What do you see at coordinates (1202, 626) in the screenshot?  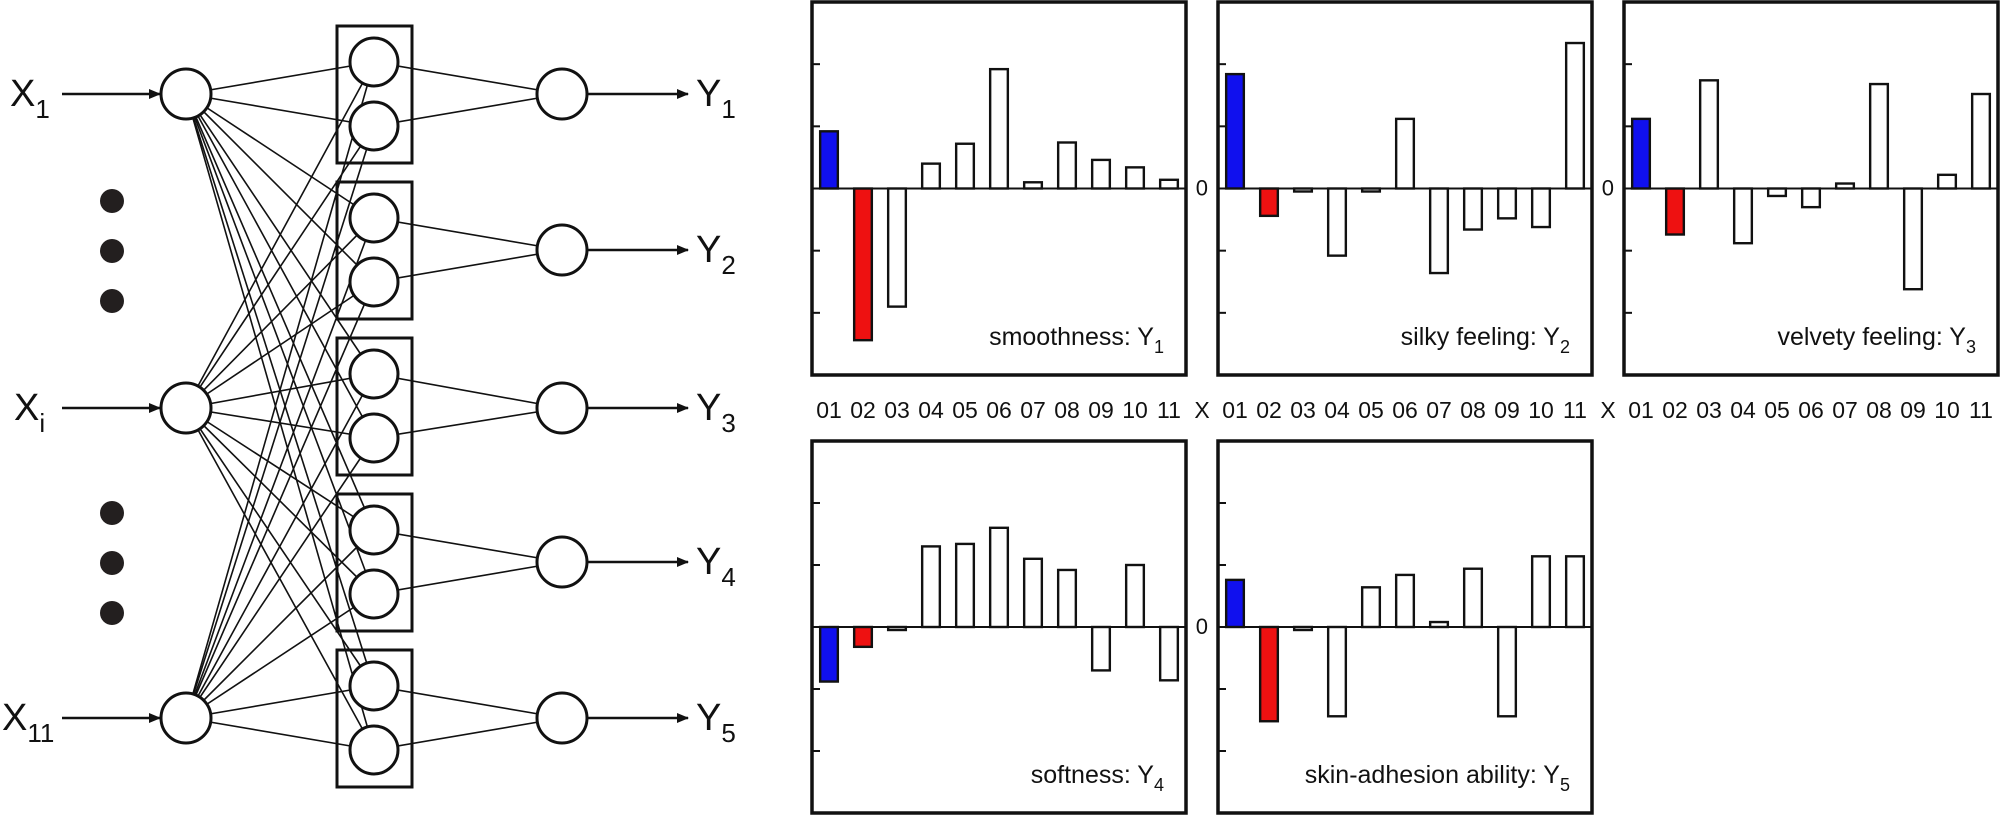 I see `zero-tick-label: 0` at bounding box center [1202, 626].